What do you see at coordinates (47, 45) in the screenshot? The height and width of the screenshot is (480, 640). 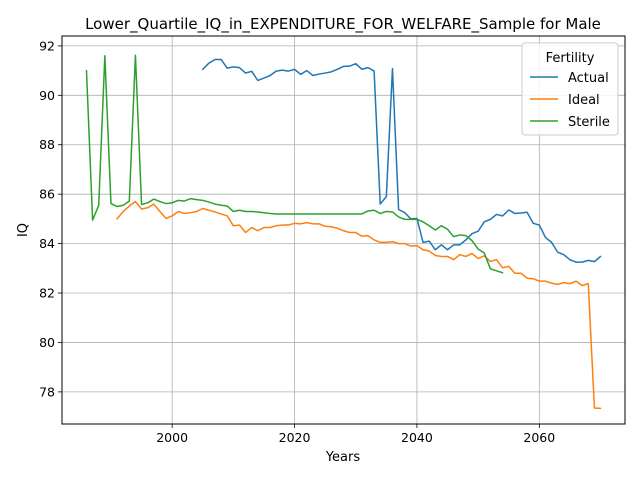 I see `y-tick-label: 92` at bounding box center [47, 45].